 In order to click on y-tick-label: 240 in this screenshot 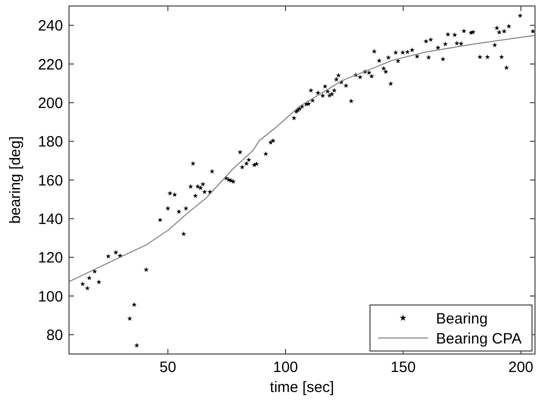, I will do `click(50, 26)`.